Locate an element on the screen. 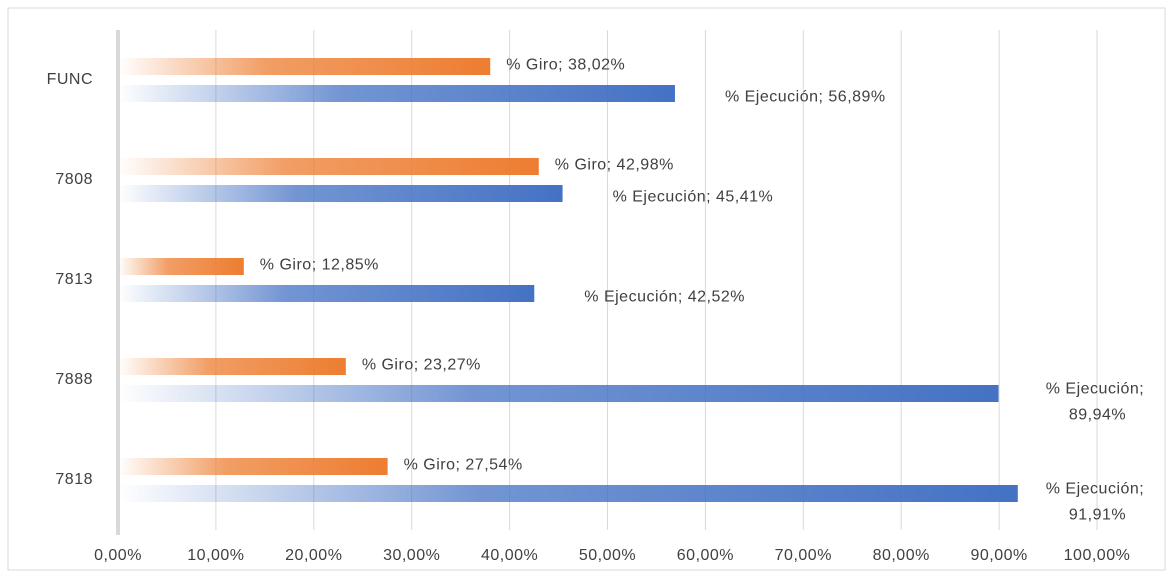 This screenshot has width=1169, height=575. data-label: % Giro; 12,85% is located at coordinates (319, 265).